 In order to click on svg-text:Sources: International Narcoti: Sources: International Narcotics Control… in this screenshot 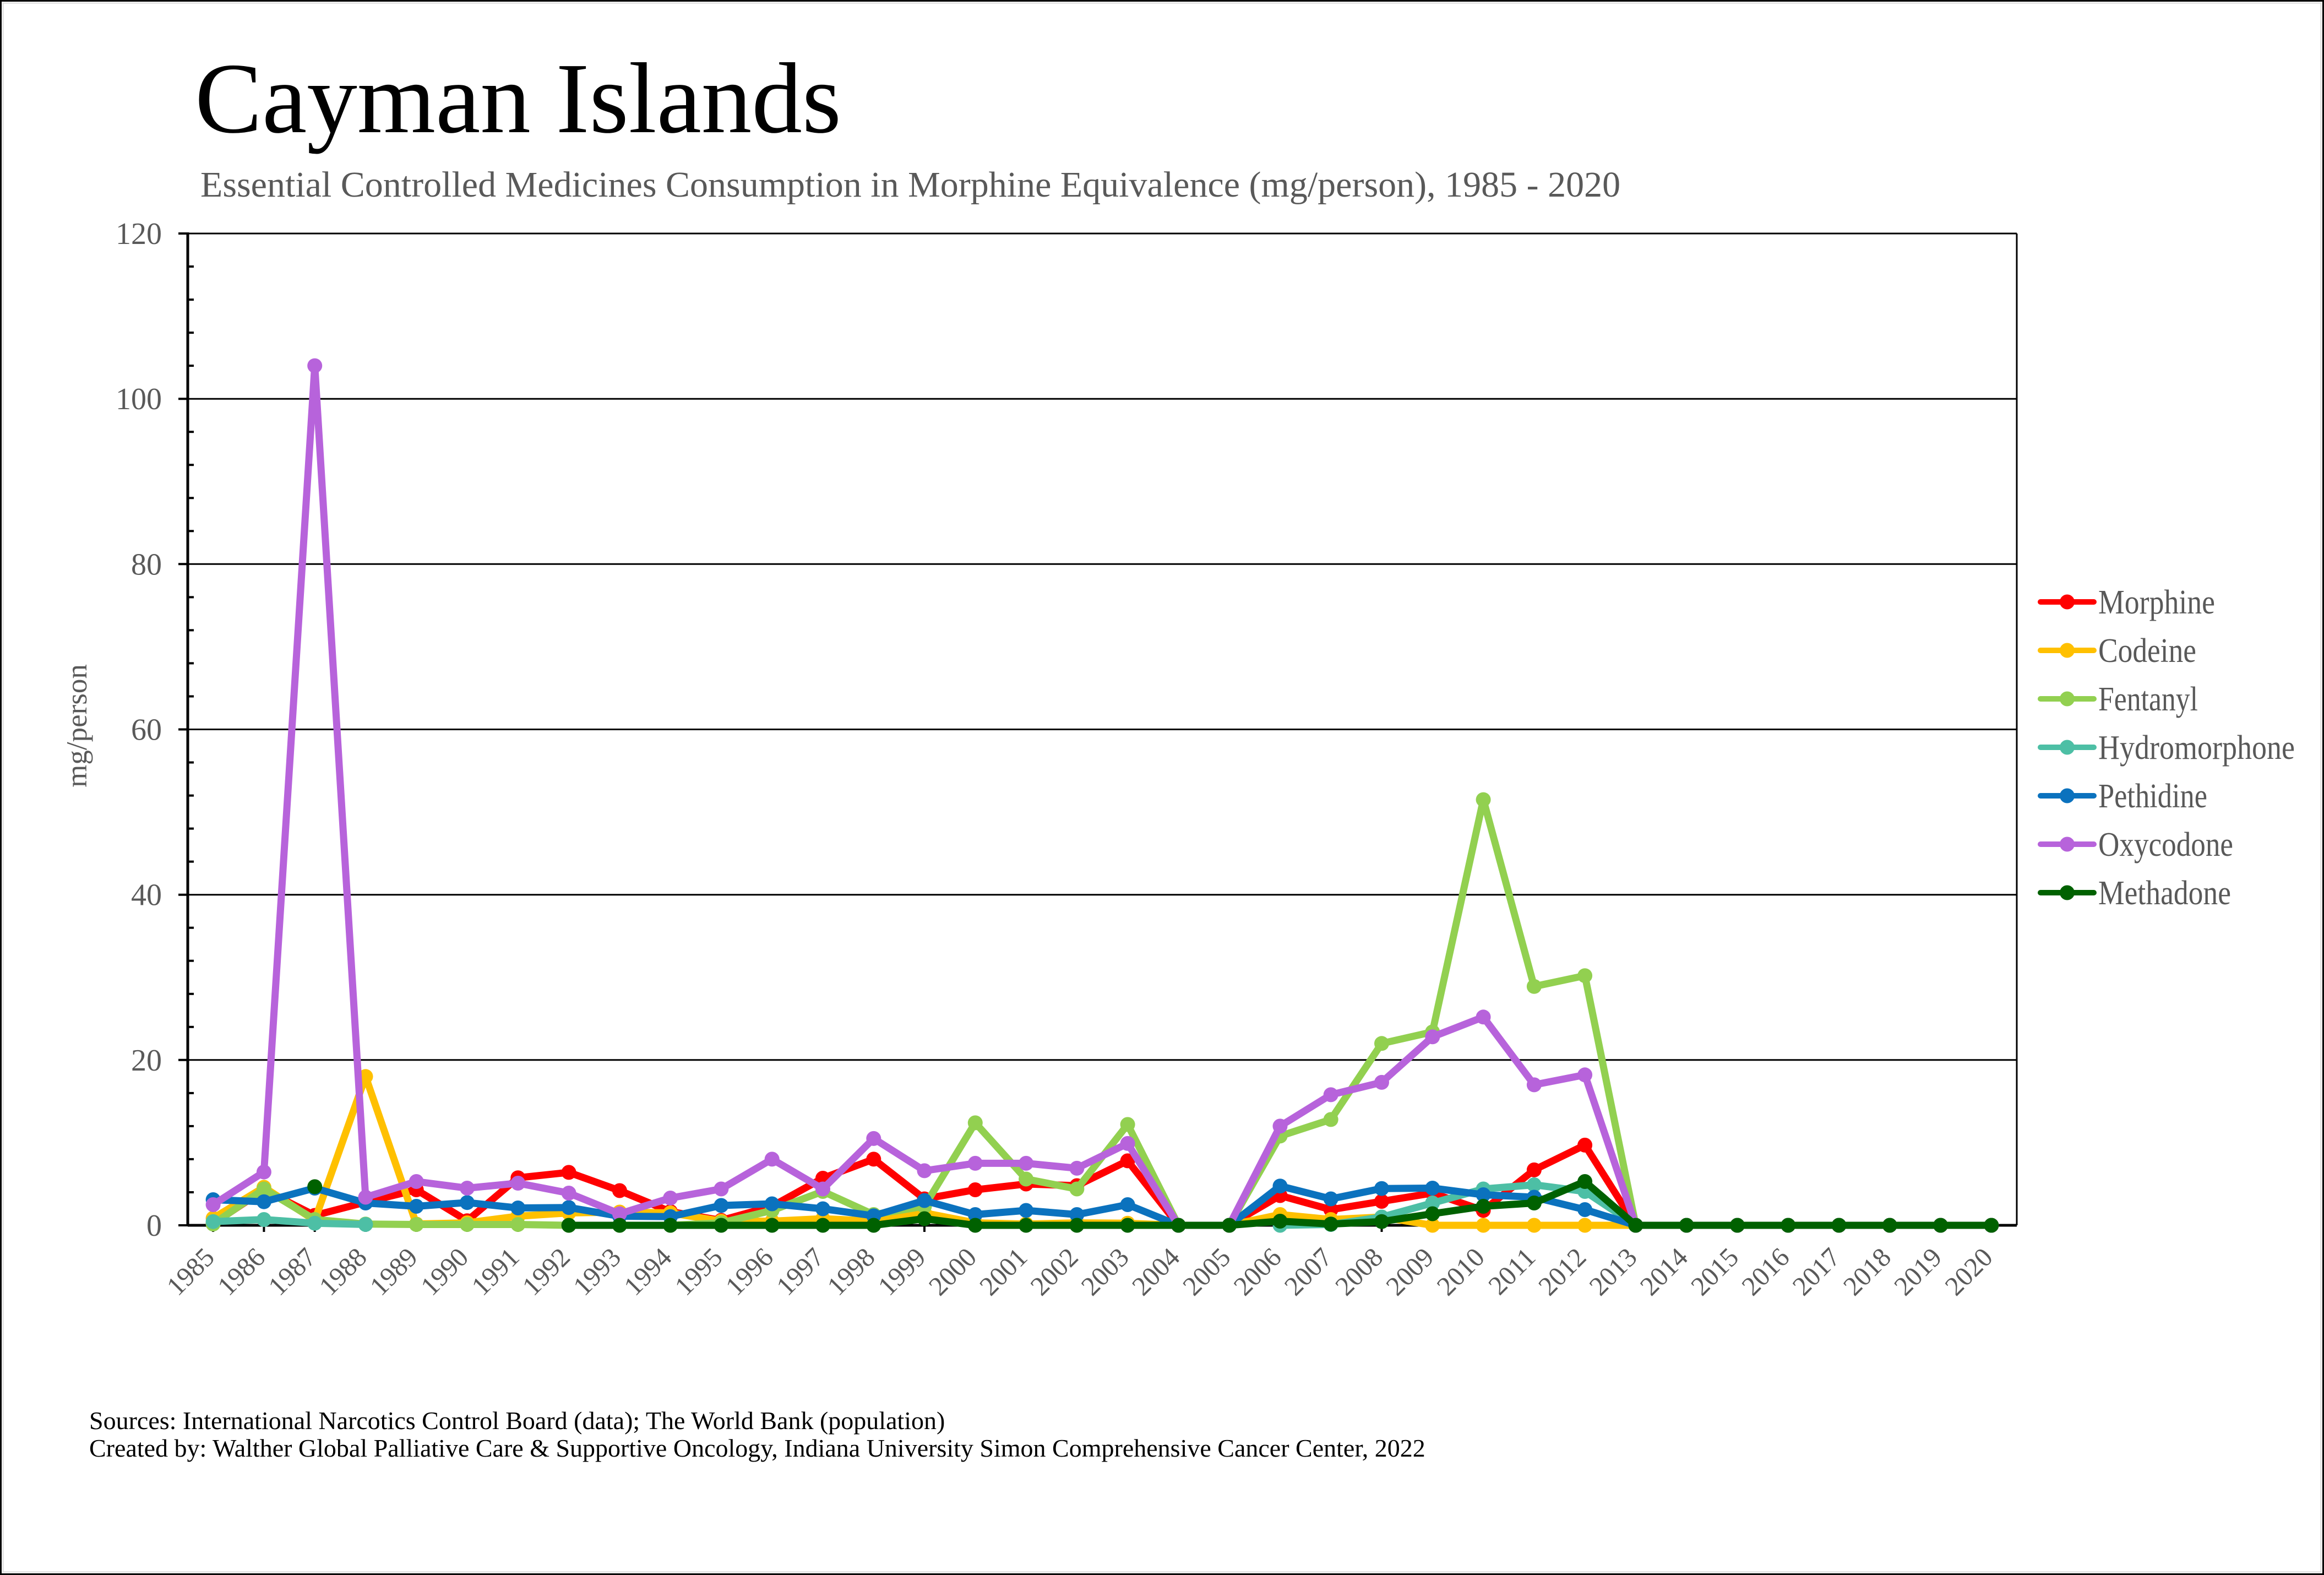, I will do `click(517, 1420)`.